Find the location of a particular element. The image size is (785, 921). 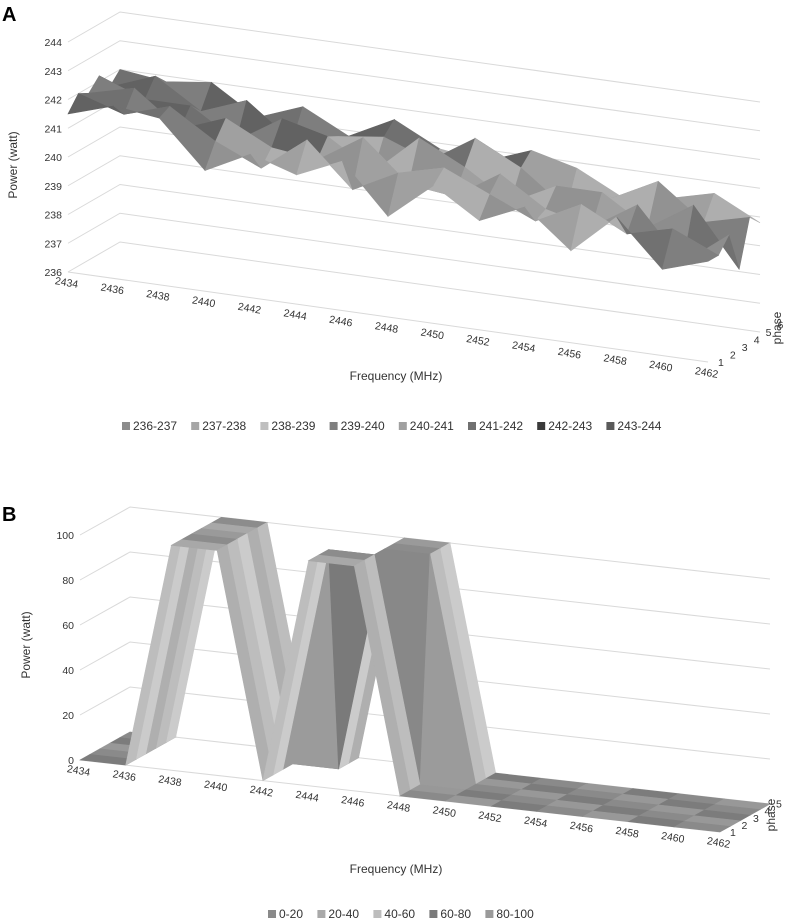

panel-a-x-tick-label: 2448 is located at coordinates (386, 328).